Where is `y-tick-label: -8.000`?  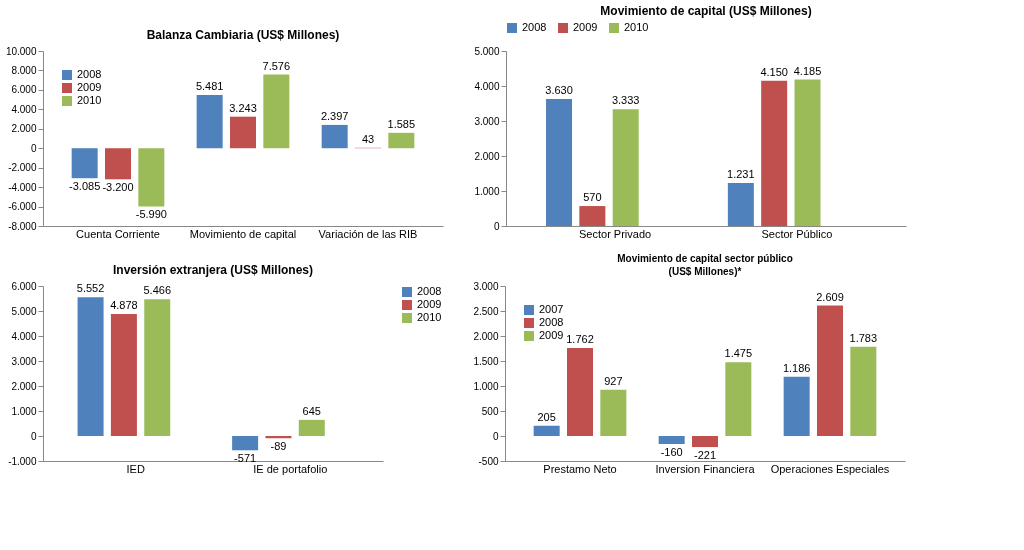 y-tick-label: -8.000 is located at coordinates (22, 226).